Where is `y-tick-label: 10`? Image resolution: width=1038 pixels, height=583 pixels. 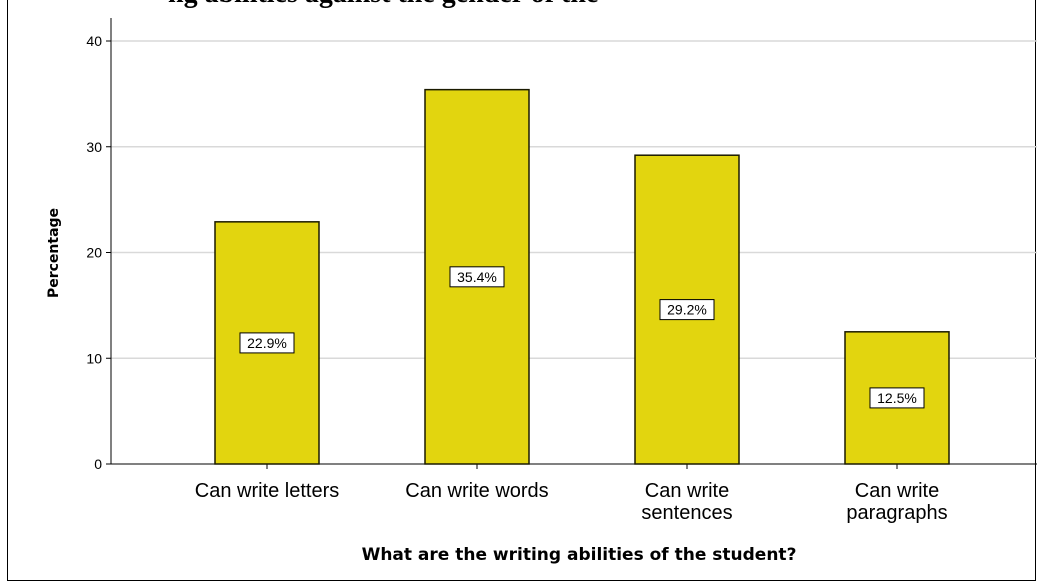 y-tick-label: 10 is located at coordinates (94, 358).